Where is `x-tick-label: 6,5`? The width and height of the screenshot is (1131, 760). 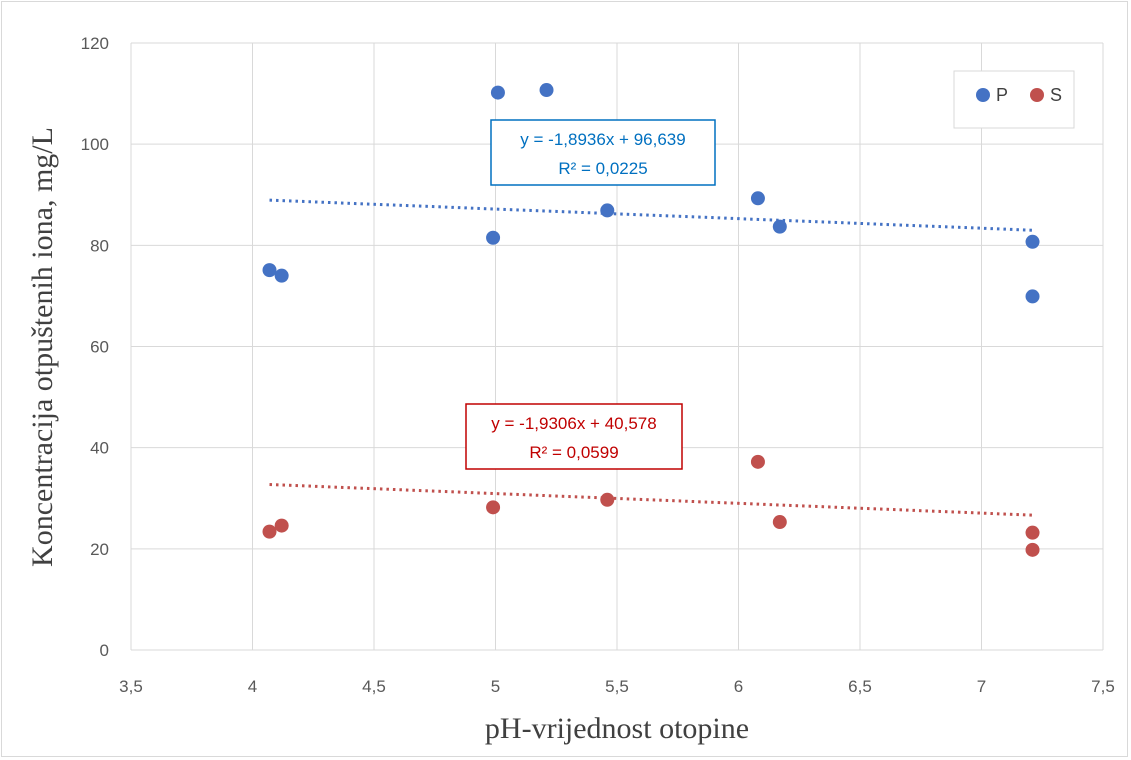
x-tick-label: 6,5 is located at coordinates (860, 686).